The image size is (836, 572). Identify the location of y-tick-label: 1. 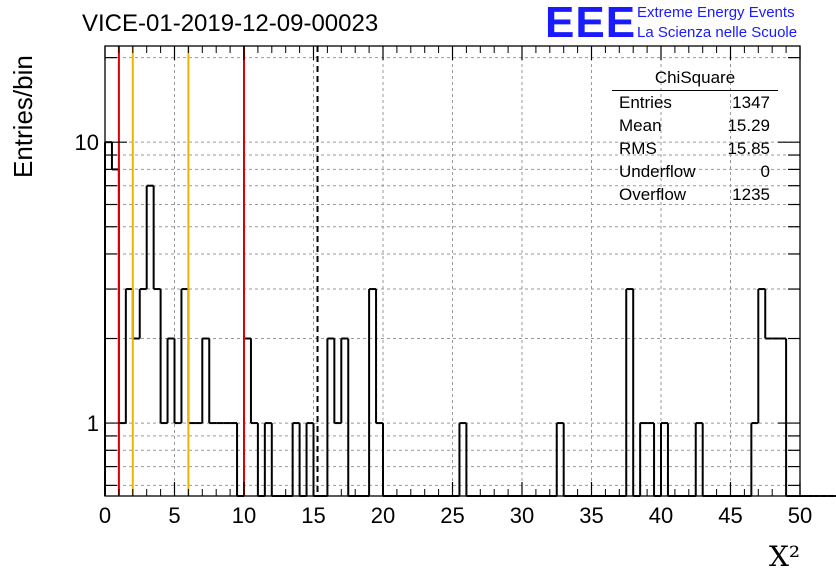
(93, 423).